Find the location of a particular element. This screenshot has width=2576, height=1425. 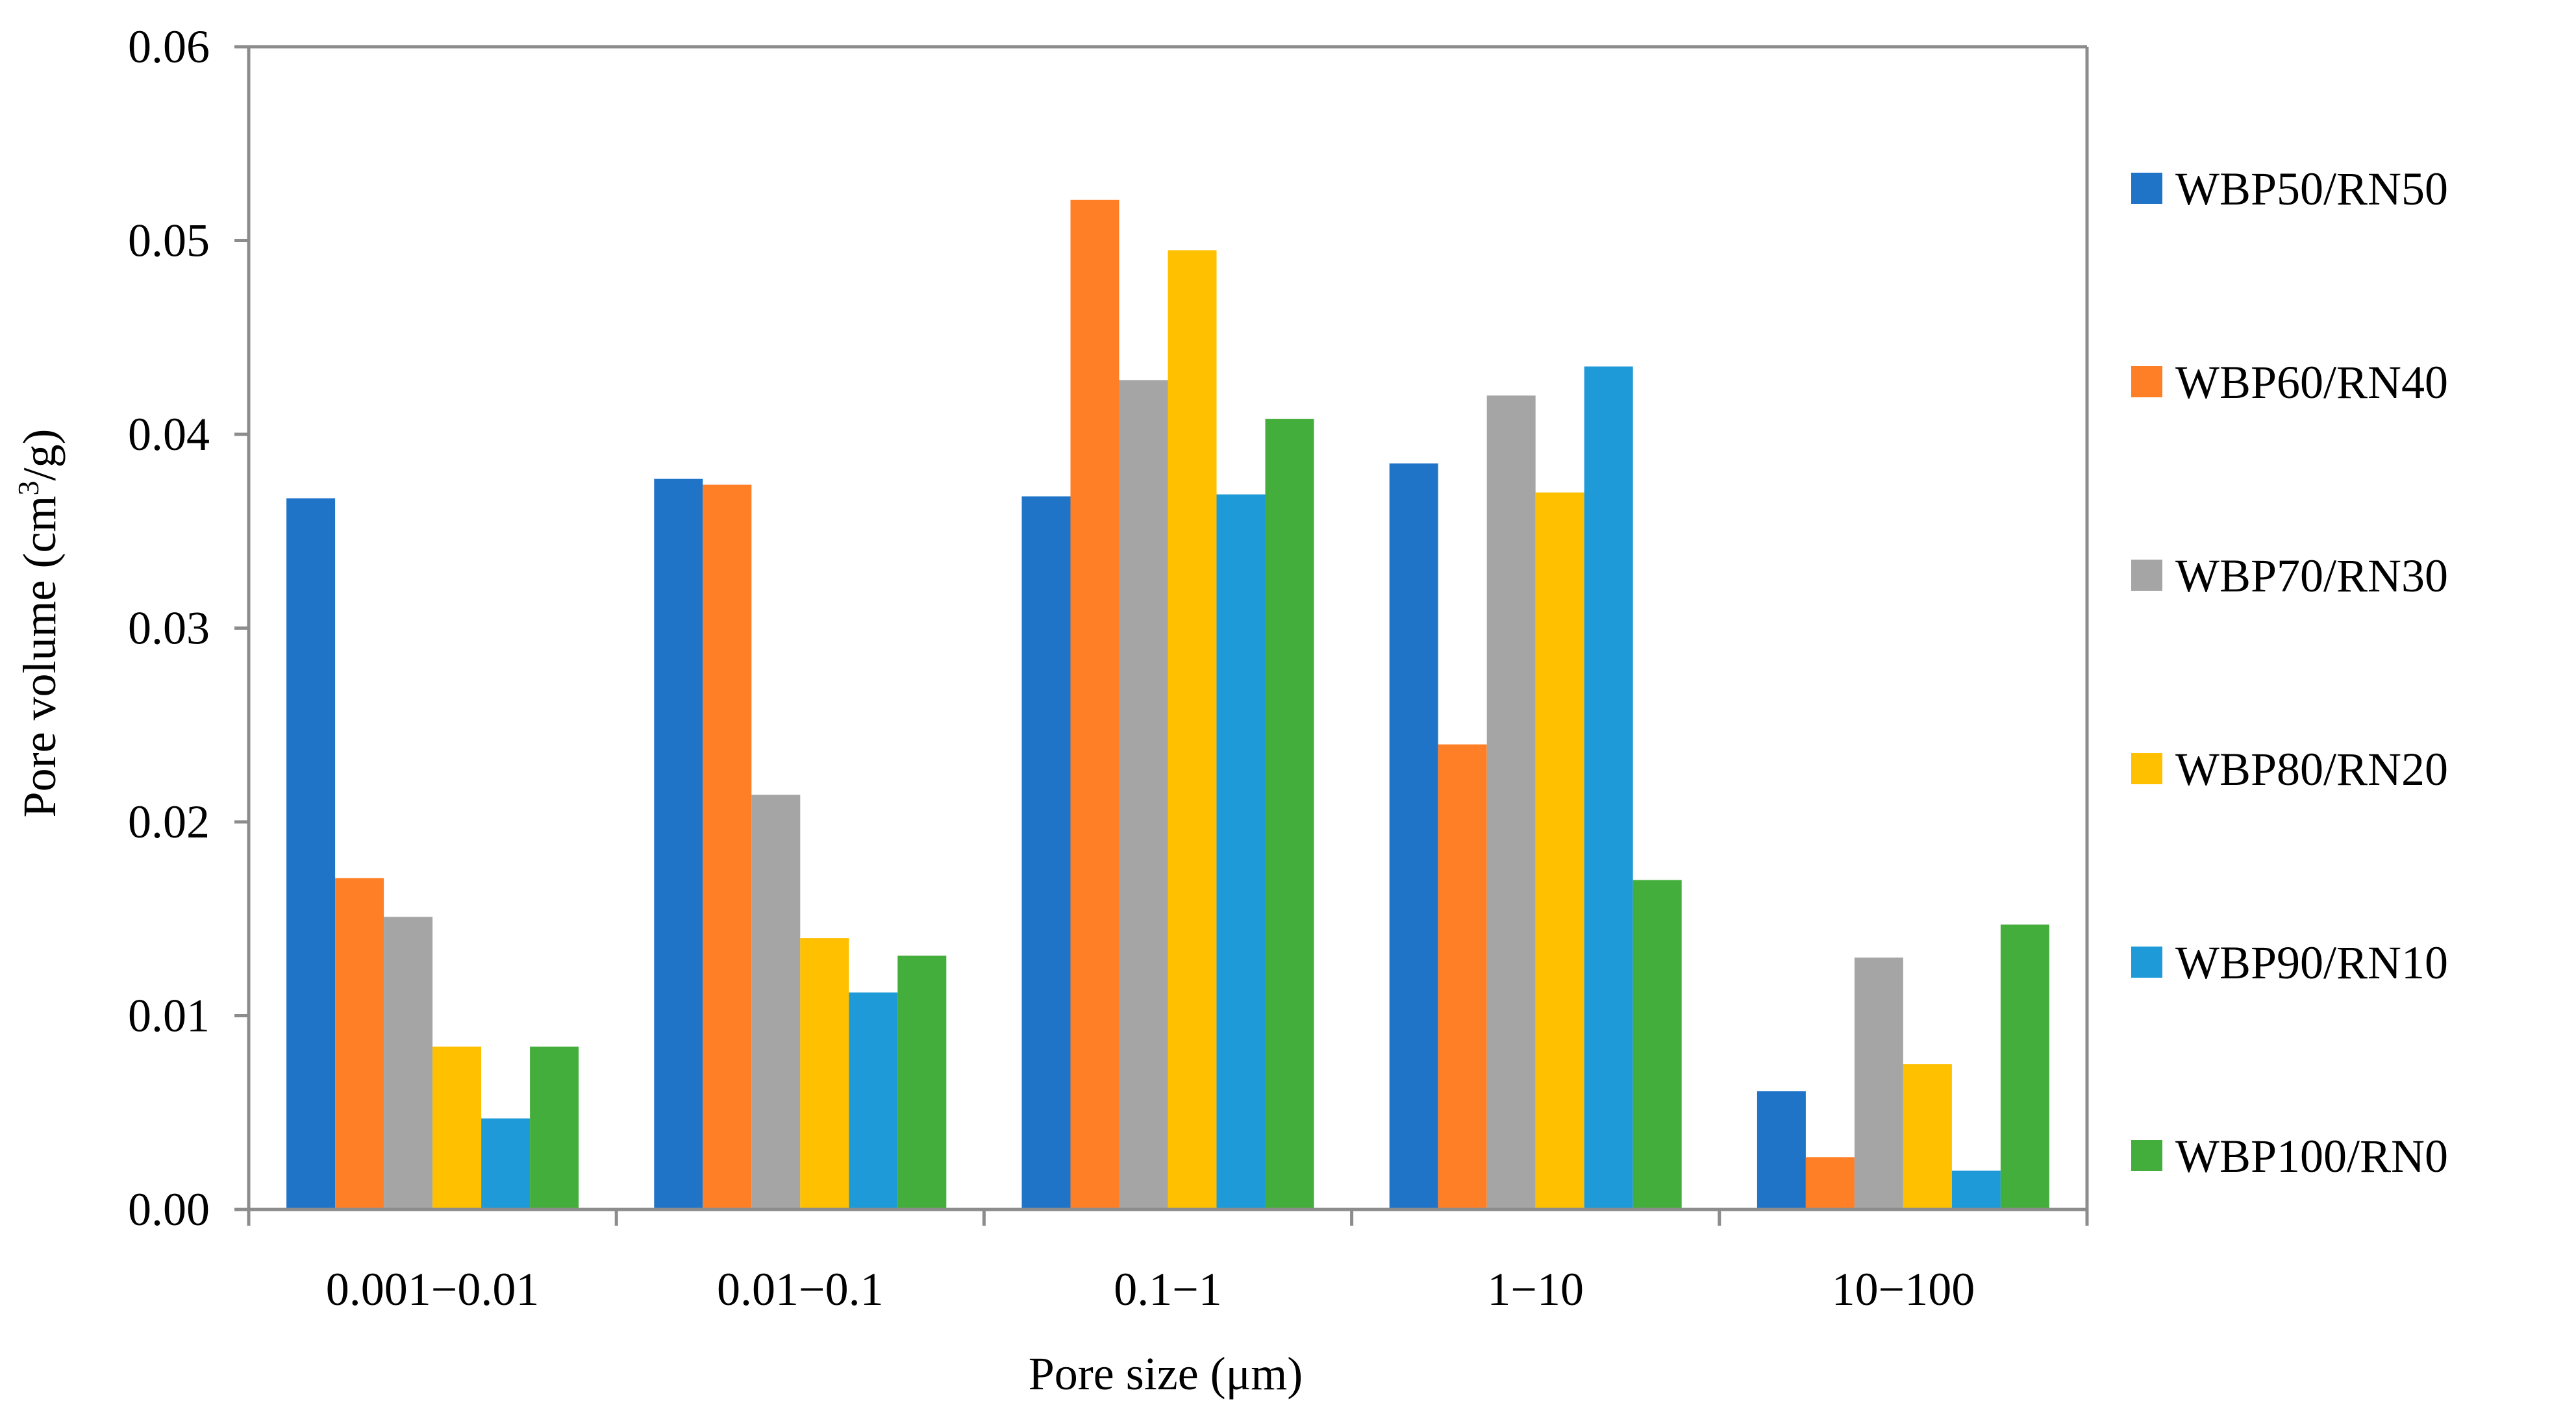

y-axis-ticks: 0.00 0.01 0.02 0.03 0.04 0.05 0.06 is located at coordinates (188, 628).